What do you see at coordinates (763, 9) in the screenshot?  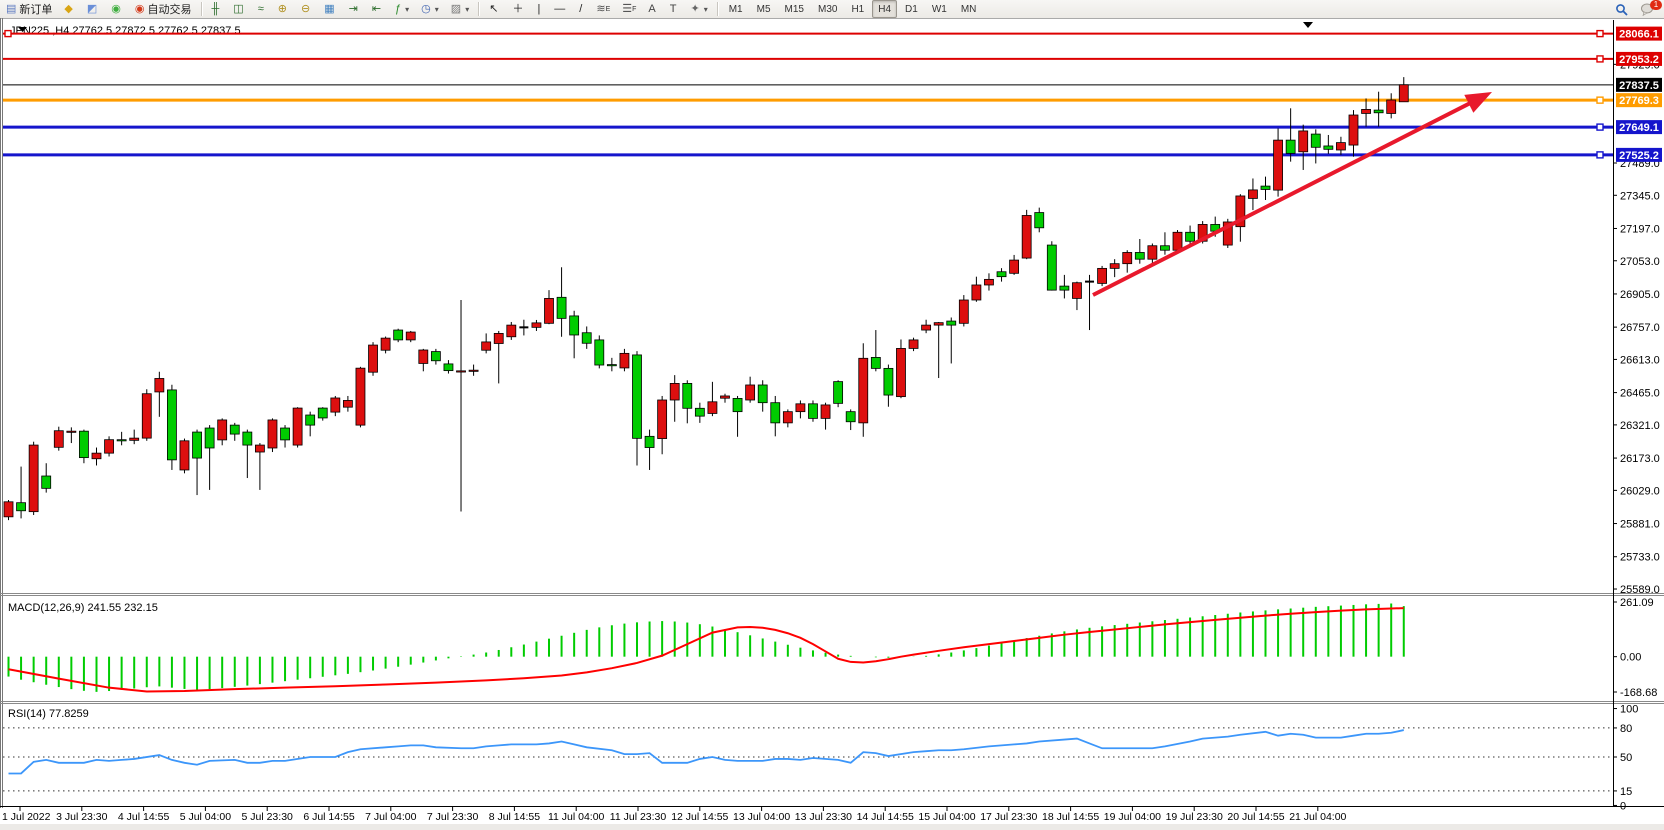 I see `timeframe-m5: M5` at bounding box center [763, 9].